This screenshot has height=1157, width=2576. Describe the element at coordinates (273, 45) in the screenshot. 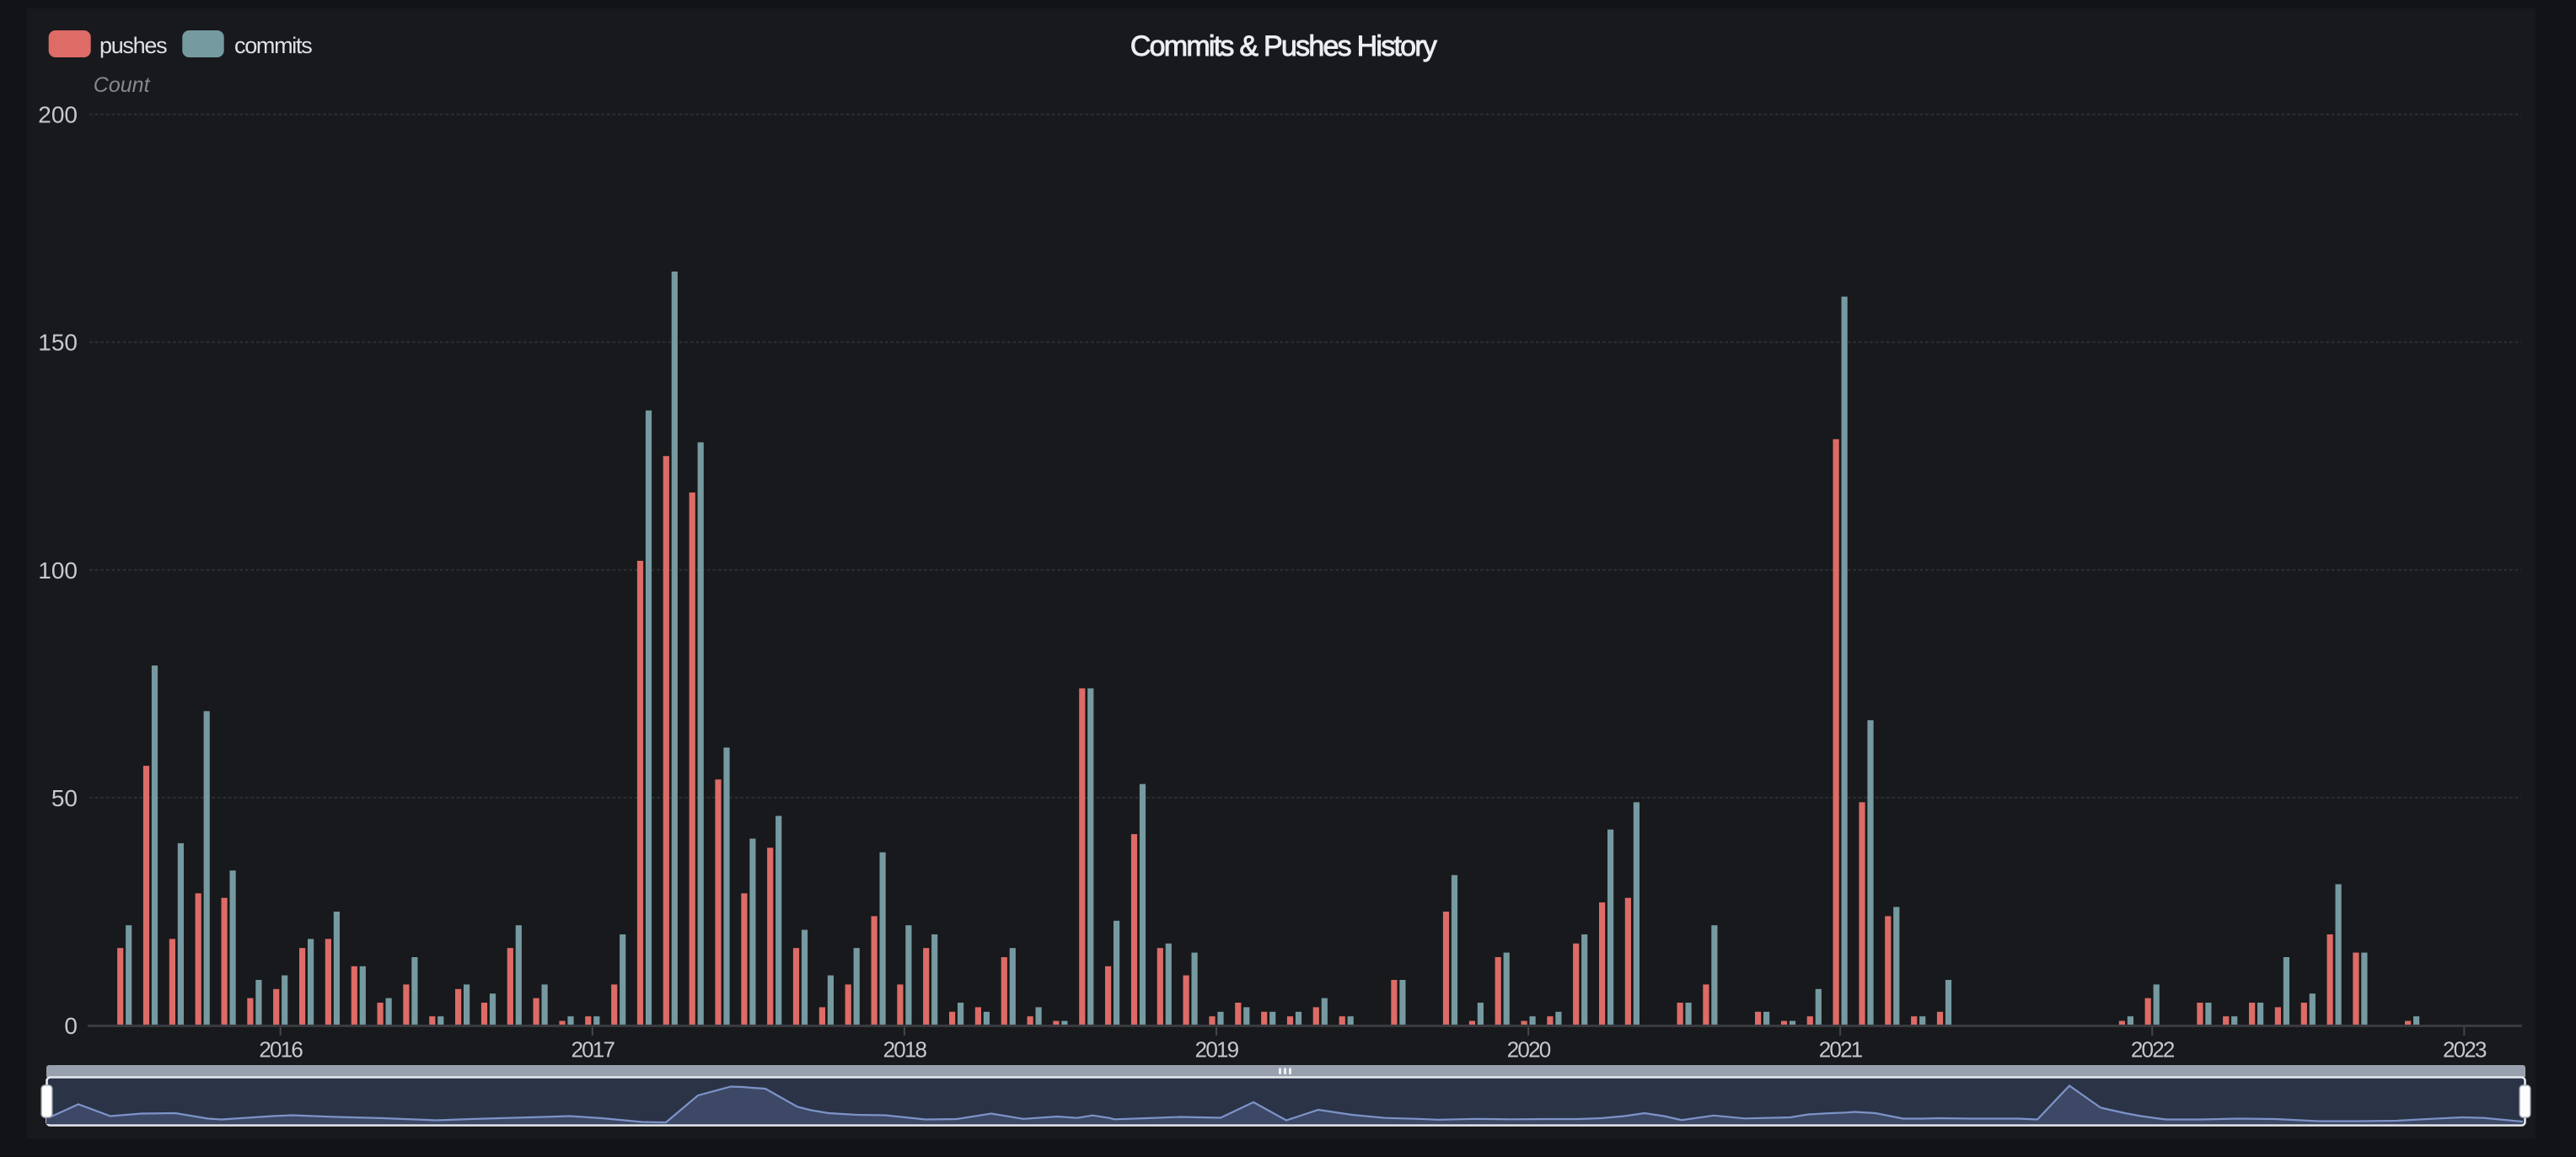

I see `svg-text: commits` at that location.